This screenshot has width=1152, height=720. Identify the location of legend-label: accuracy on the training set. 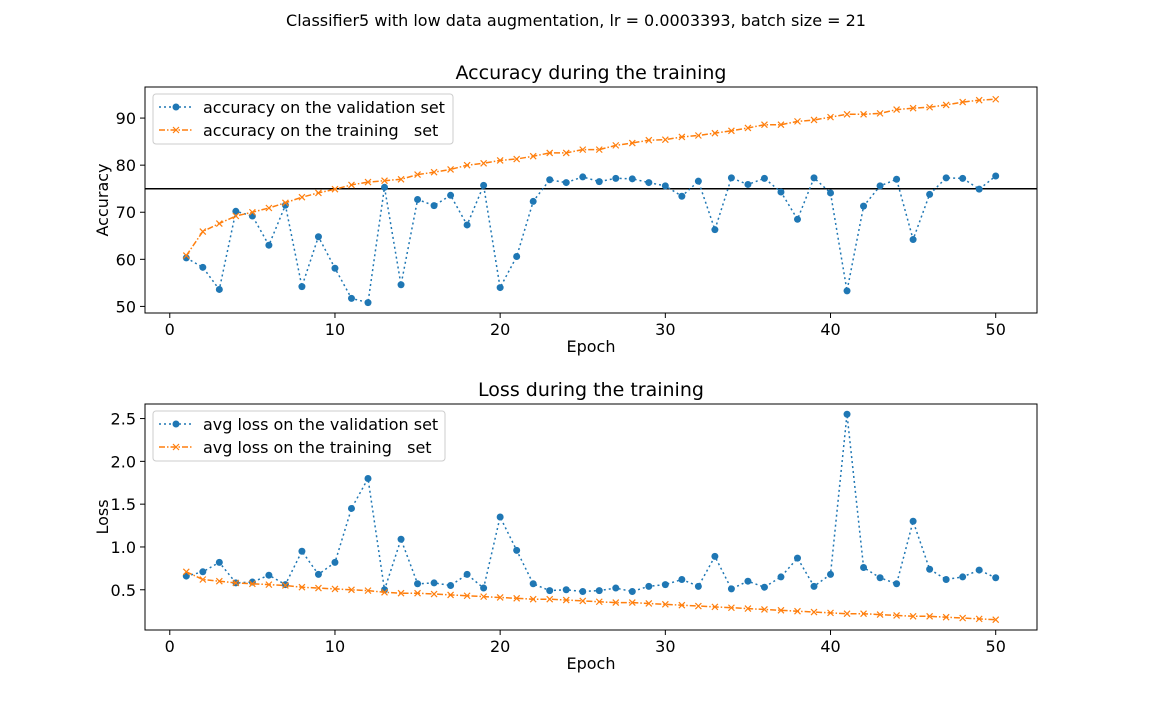
(320, 130).